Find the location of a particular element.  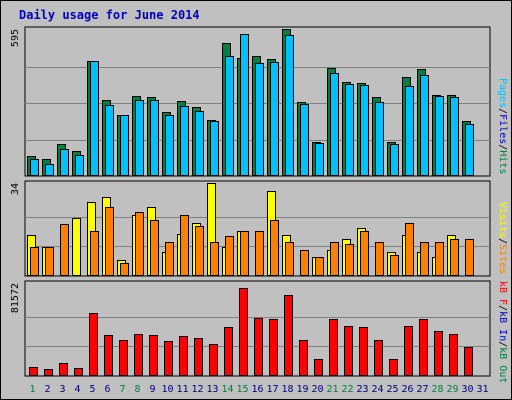

day-tick-label: 6 is located at coordinates (107, 389).